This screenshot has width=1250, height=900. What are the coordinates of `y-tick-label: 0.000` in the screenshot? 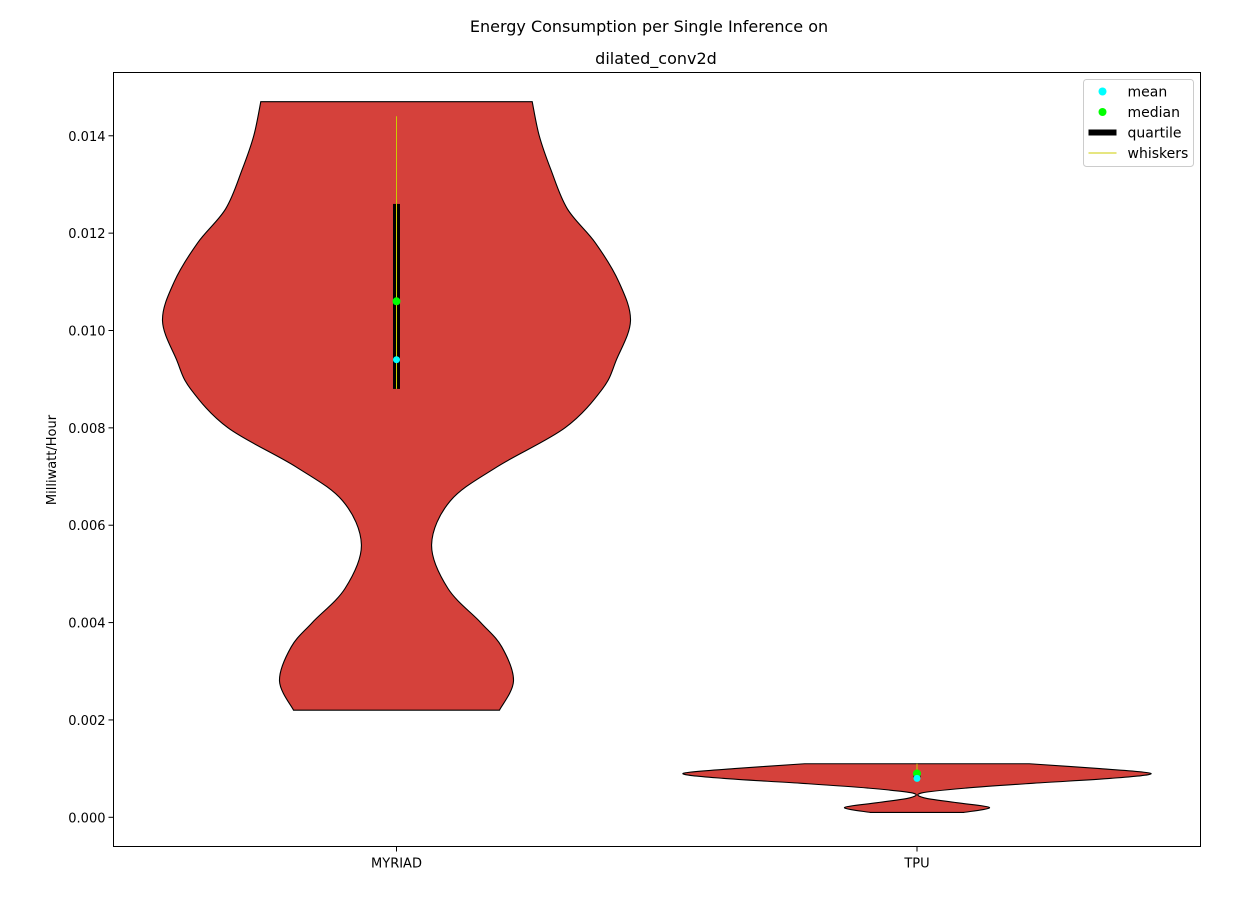 It's located at (86, 818).